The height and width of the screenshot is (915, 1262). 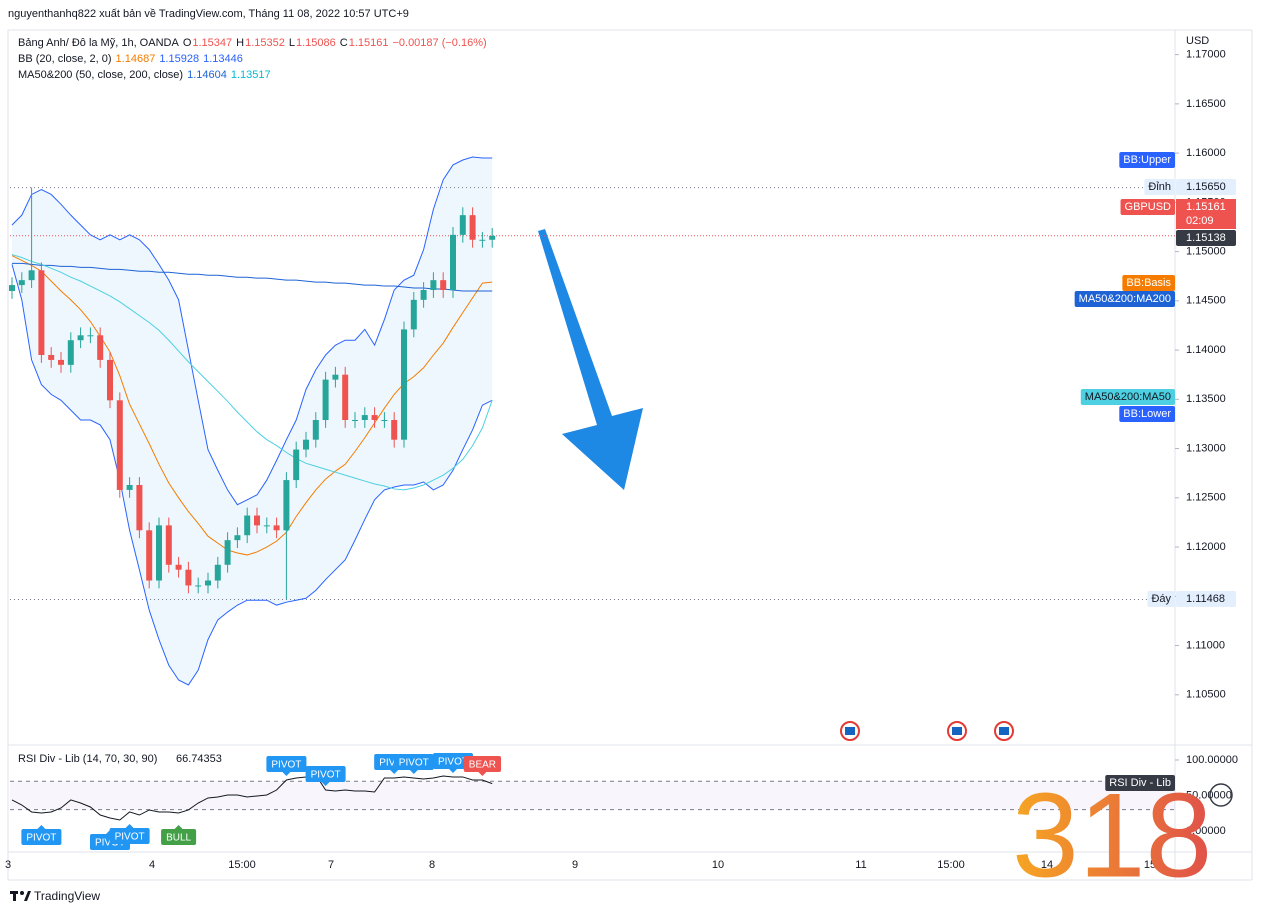 I want to click on rsi-marker-label: PIVOT, so click(x=286, y=765).